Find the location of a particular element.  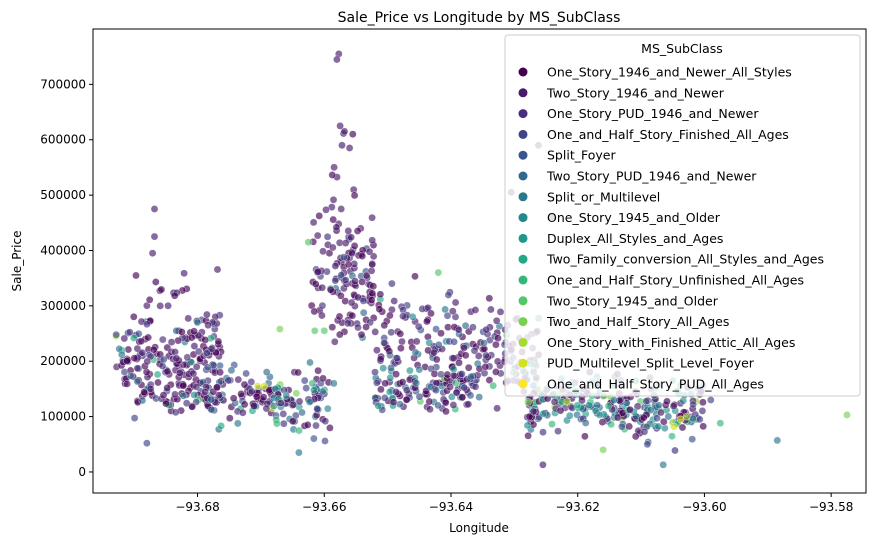

legend-label: PUD_Multilevel_Split_Level_Foyer is located at coordinates (651, 363).